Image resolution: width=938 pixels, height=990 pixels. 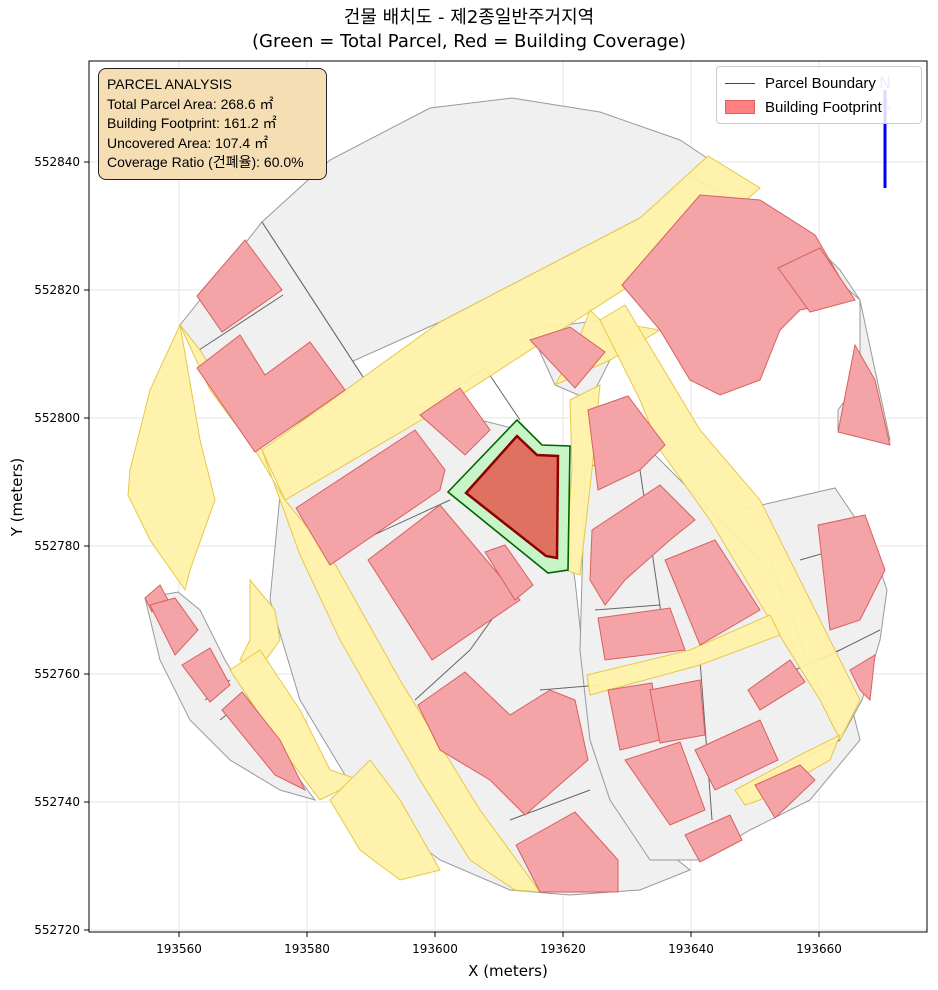 What do you see at coordinates (512, 497) in the screenshot?
I see `subject-building-footprint` at bounding box center [512, 497].